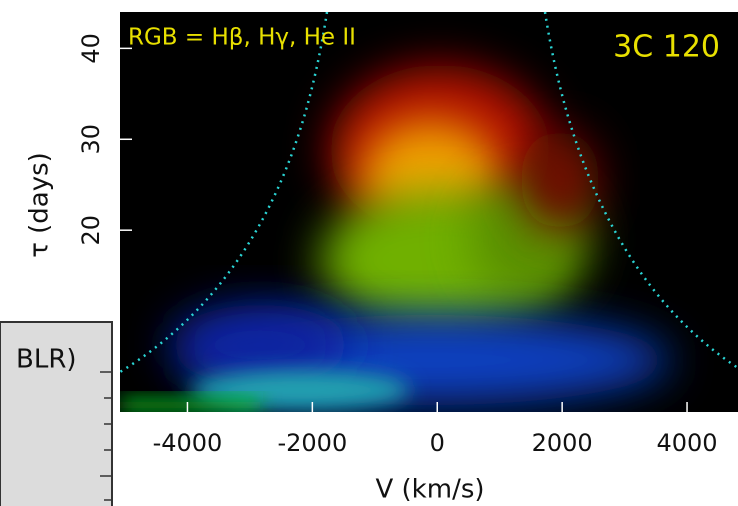  I want to click on y-axis-label: τ (days), so click(40, 205).